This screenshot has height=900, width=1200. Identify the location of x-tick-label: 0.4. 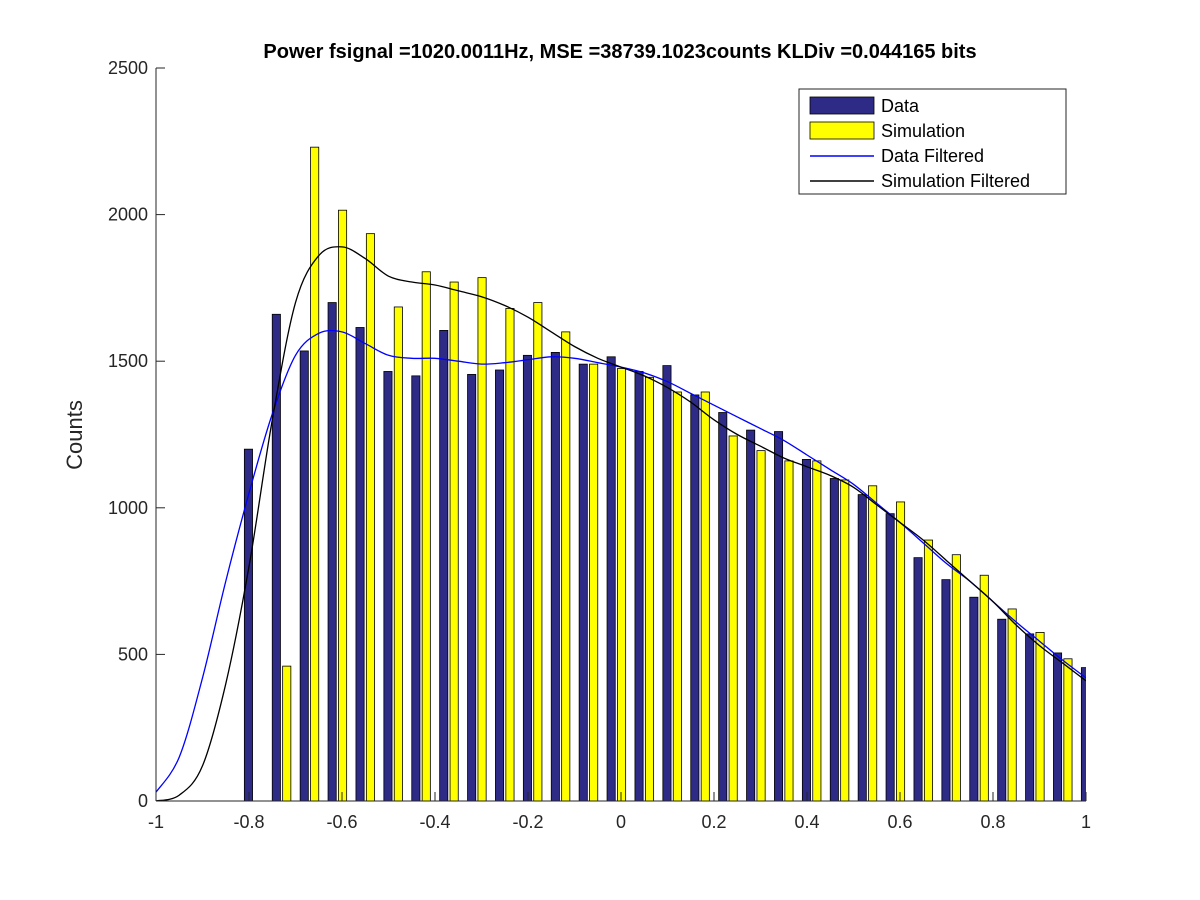
(806, 822).